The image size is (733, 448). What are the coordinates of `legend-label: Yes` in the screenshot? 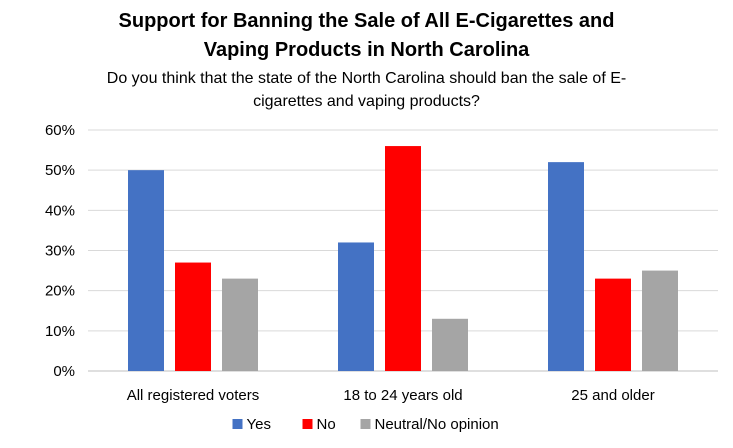 It's located at (259, 424).